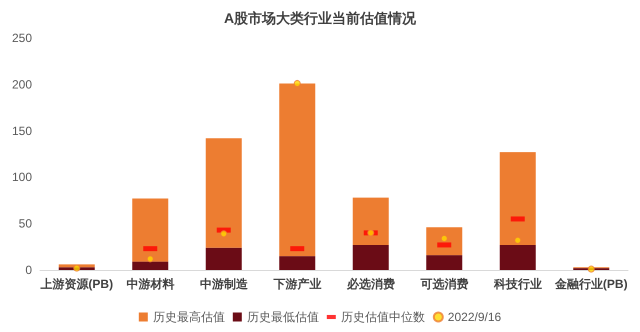 This screenshot has height=332, width=640. I want to click on x-tick-label: 下游产业, so click(297, 284).